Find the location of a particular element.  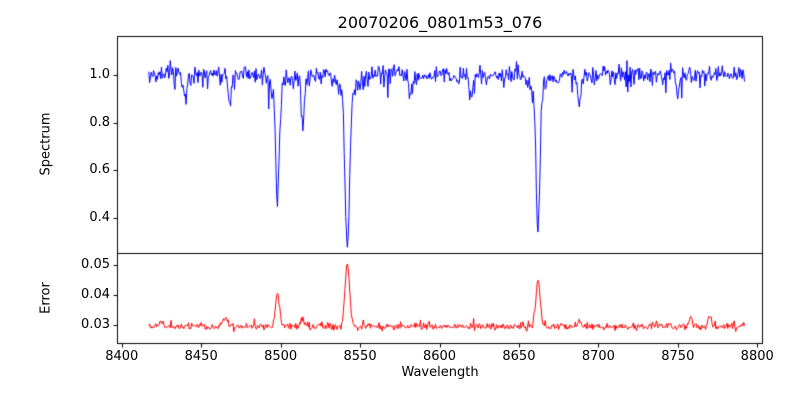

spectrum-y-tick-label: 0.8 is located at coordinates (99, 122).